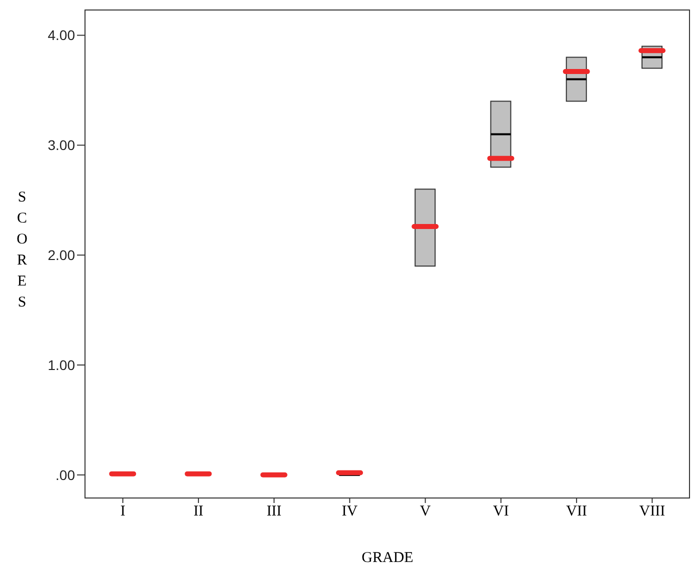  Describe the element at coordinates (22, 250) in the screenshot. I see `y-axis-title: SCORES` at that location.